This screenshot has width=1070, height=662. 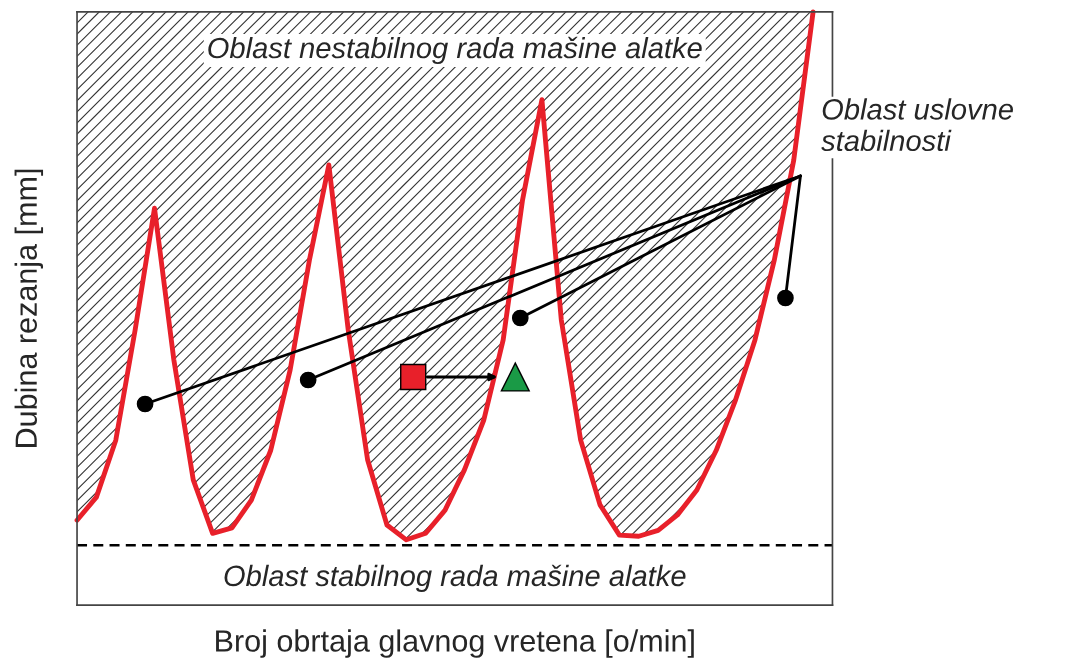 What do you see at coordinates (455, 50) in the screenshot?
I see `annotation: Oblast nestabilnog rada mašine alatke` at bounding box center [455, 50].